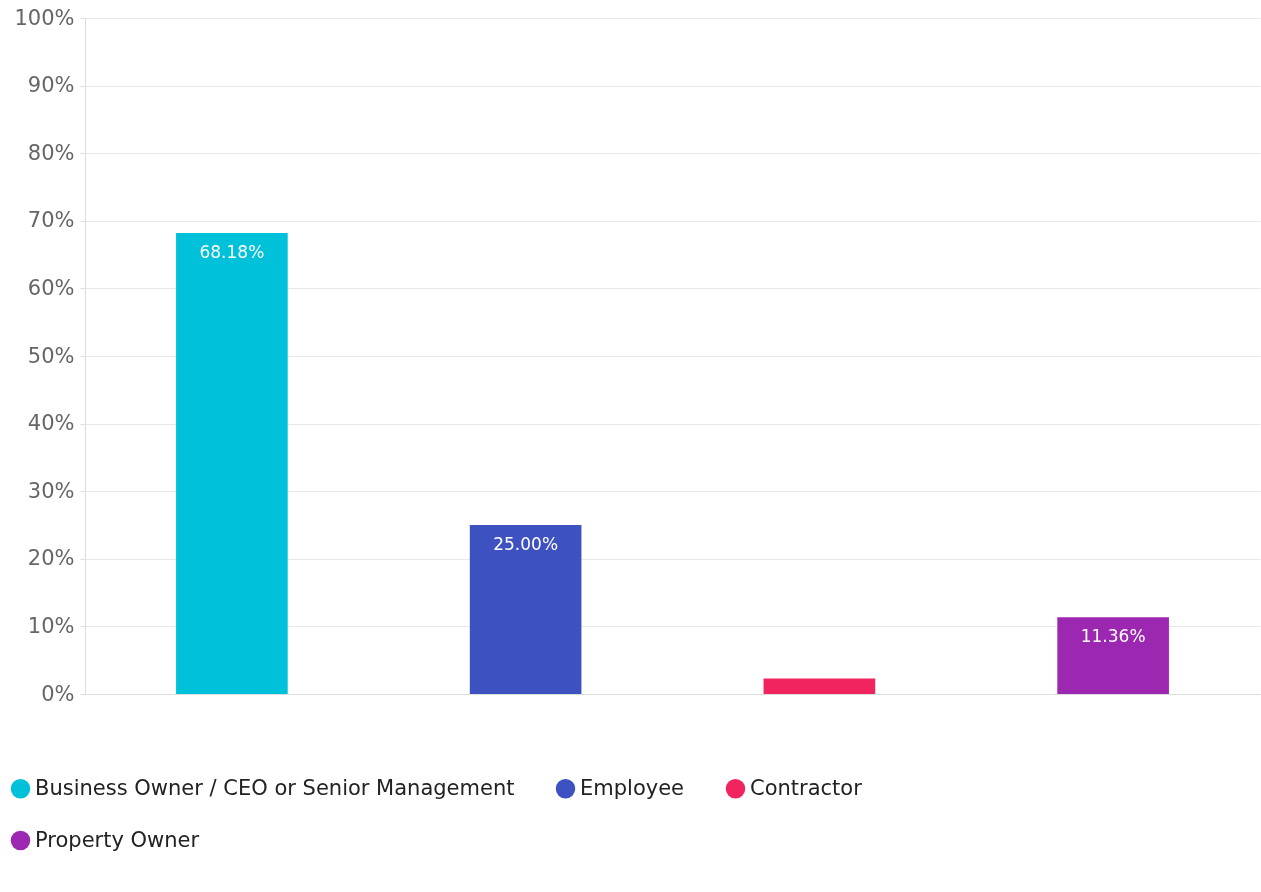  What do you see at coordinates (51, 490) in the screenshot?
I see `y-tick-label: 30%` at bounding box center [51, 490].